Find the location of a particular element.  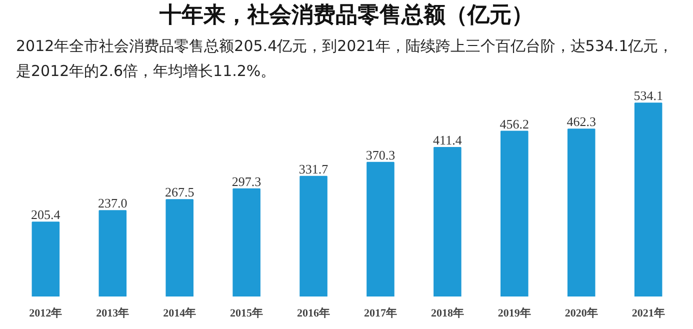

x-tick-label: 2021年 is located at coordinates (648, 313).